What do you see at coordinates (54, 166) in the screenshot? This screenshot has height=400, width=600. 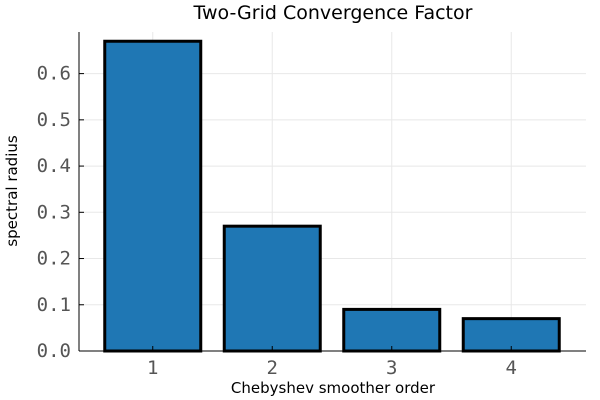 I see `y-tick-label: 0.4` at bounding box center [54, 166].